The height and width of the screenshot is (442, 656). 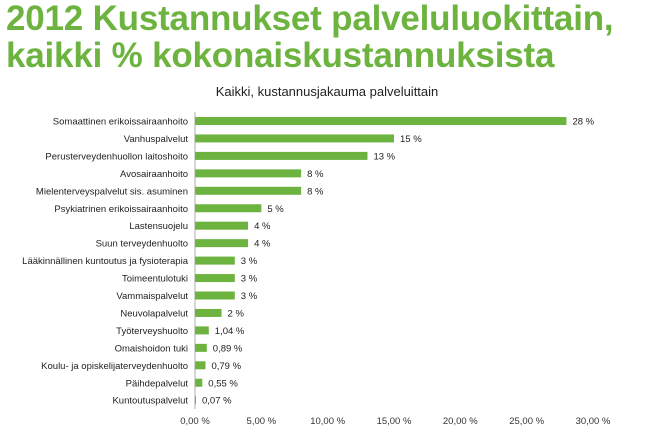 What do you see at coordinates (280, 55) in the screenshot?
I see `slide-title-line-2: kaikki % kokonaiskustannuksista` at bounding box center [280, 55].